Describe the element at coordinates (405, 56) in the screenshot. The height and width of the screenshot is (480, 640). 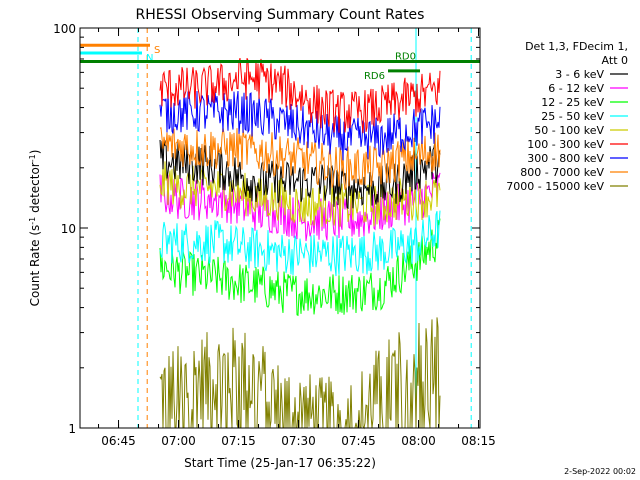
I see `state-label-rd0: RD0` at that location.